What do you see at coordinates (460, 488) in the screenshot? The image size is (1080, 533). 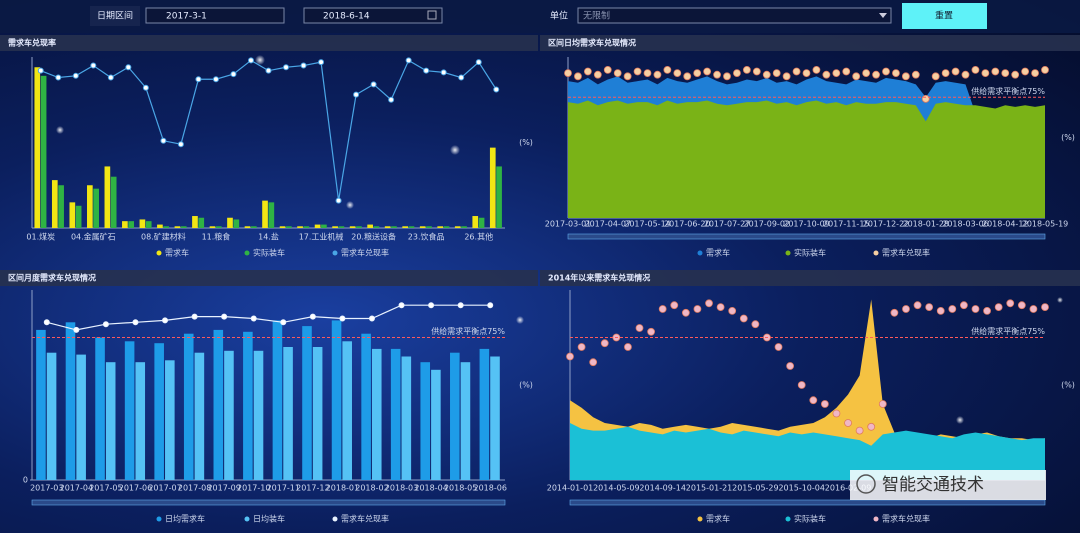 I see `x-tick-label: 2018-05` at bounding box center [460, 488].